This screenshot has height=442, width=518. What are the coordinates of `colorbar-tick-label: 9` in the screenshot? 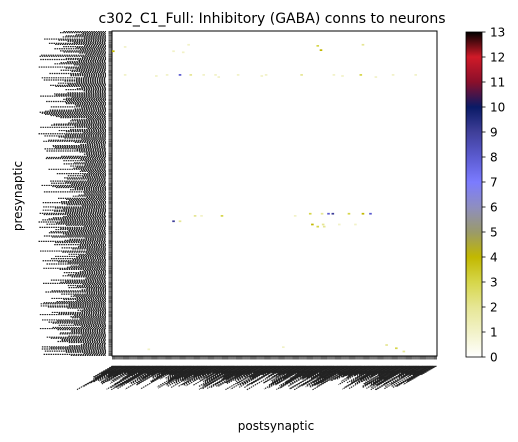 It's located at (494, 132).